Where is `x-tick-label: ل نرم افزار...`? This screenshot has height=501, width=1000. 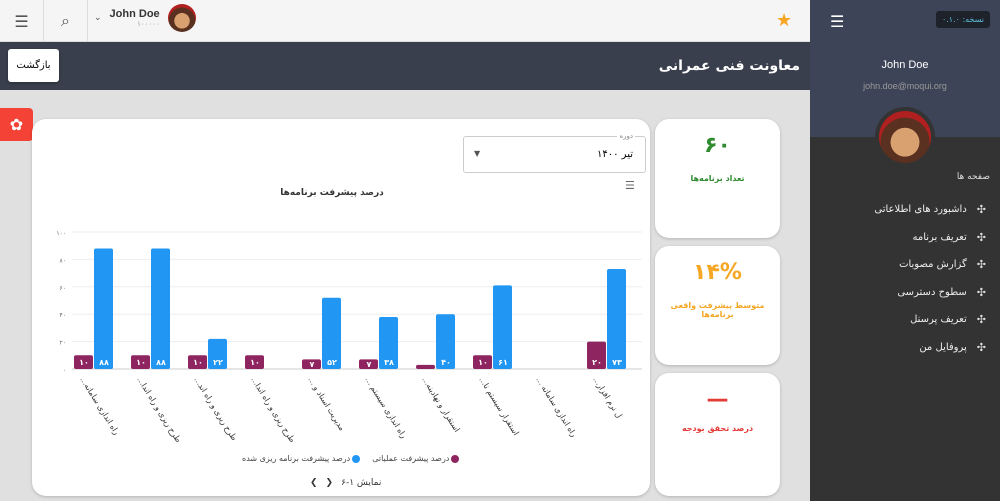 x-tick-label: ل نرم افزار... is located at coordinates (607, 397).